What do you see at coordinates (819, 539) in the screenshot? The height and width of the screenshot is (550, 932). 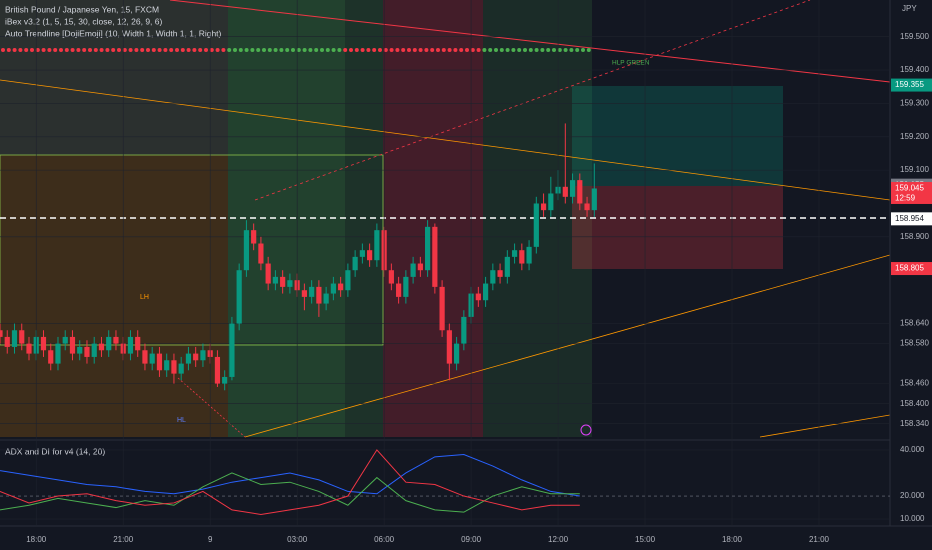 I see `x-tick-label: 21:00` at bounding box center [819, 539].